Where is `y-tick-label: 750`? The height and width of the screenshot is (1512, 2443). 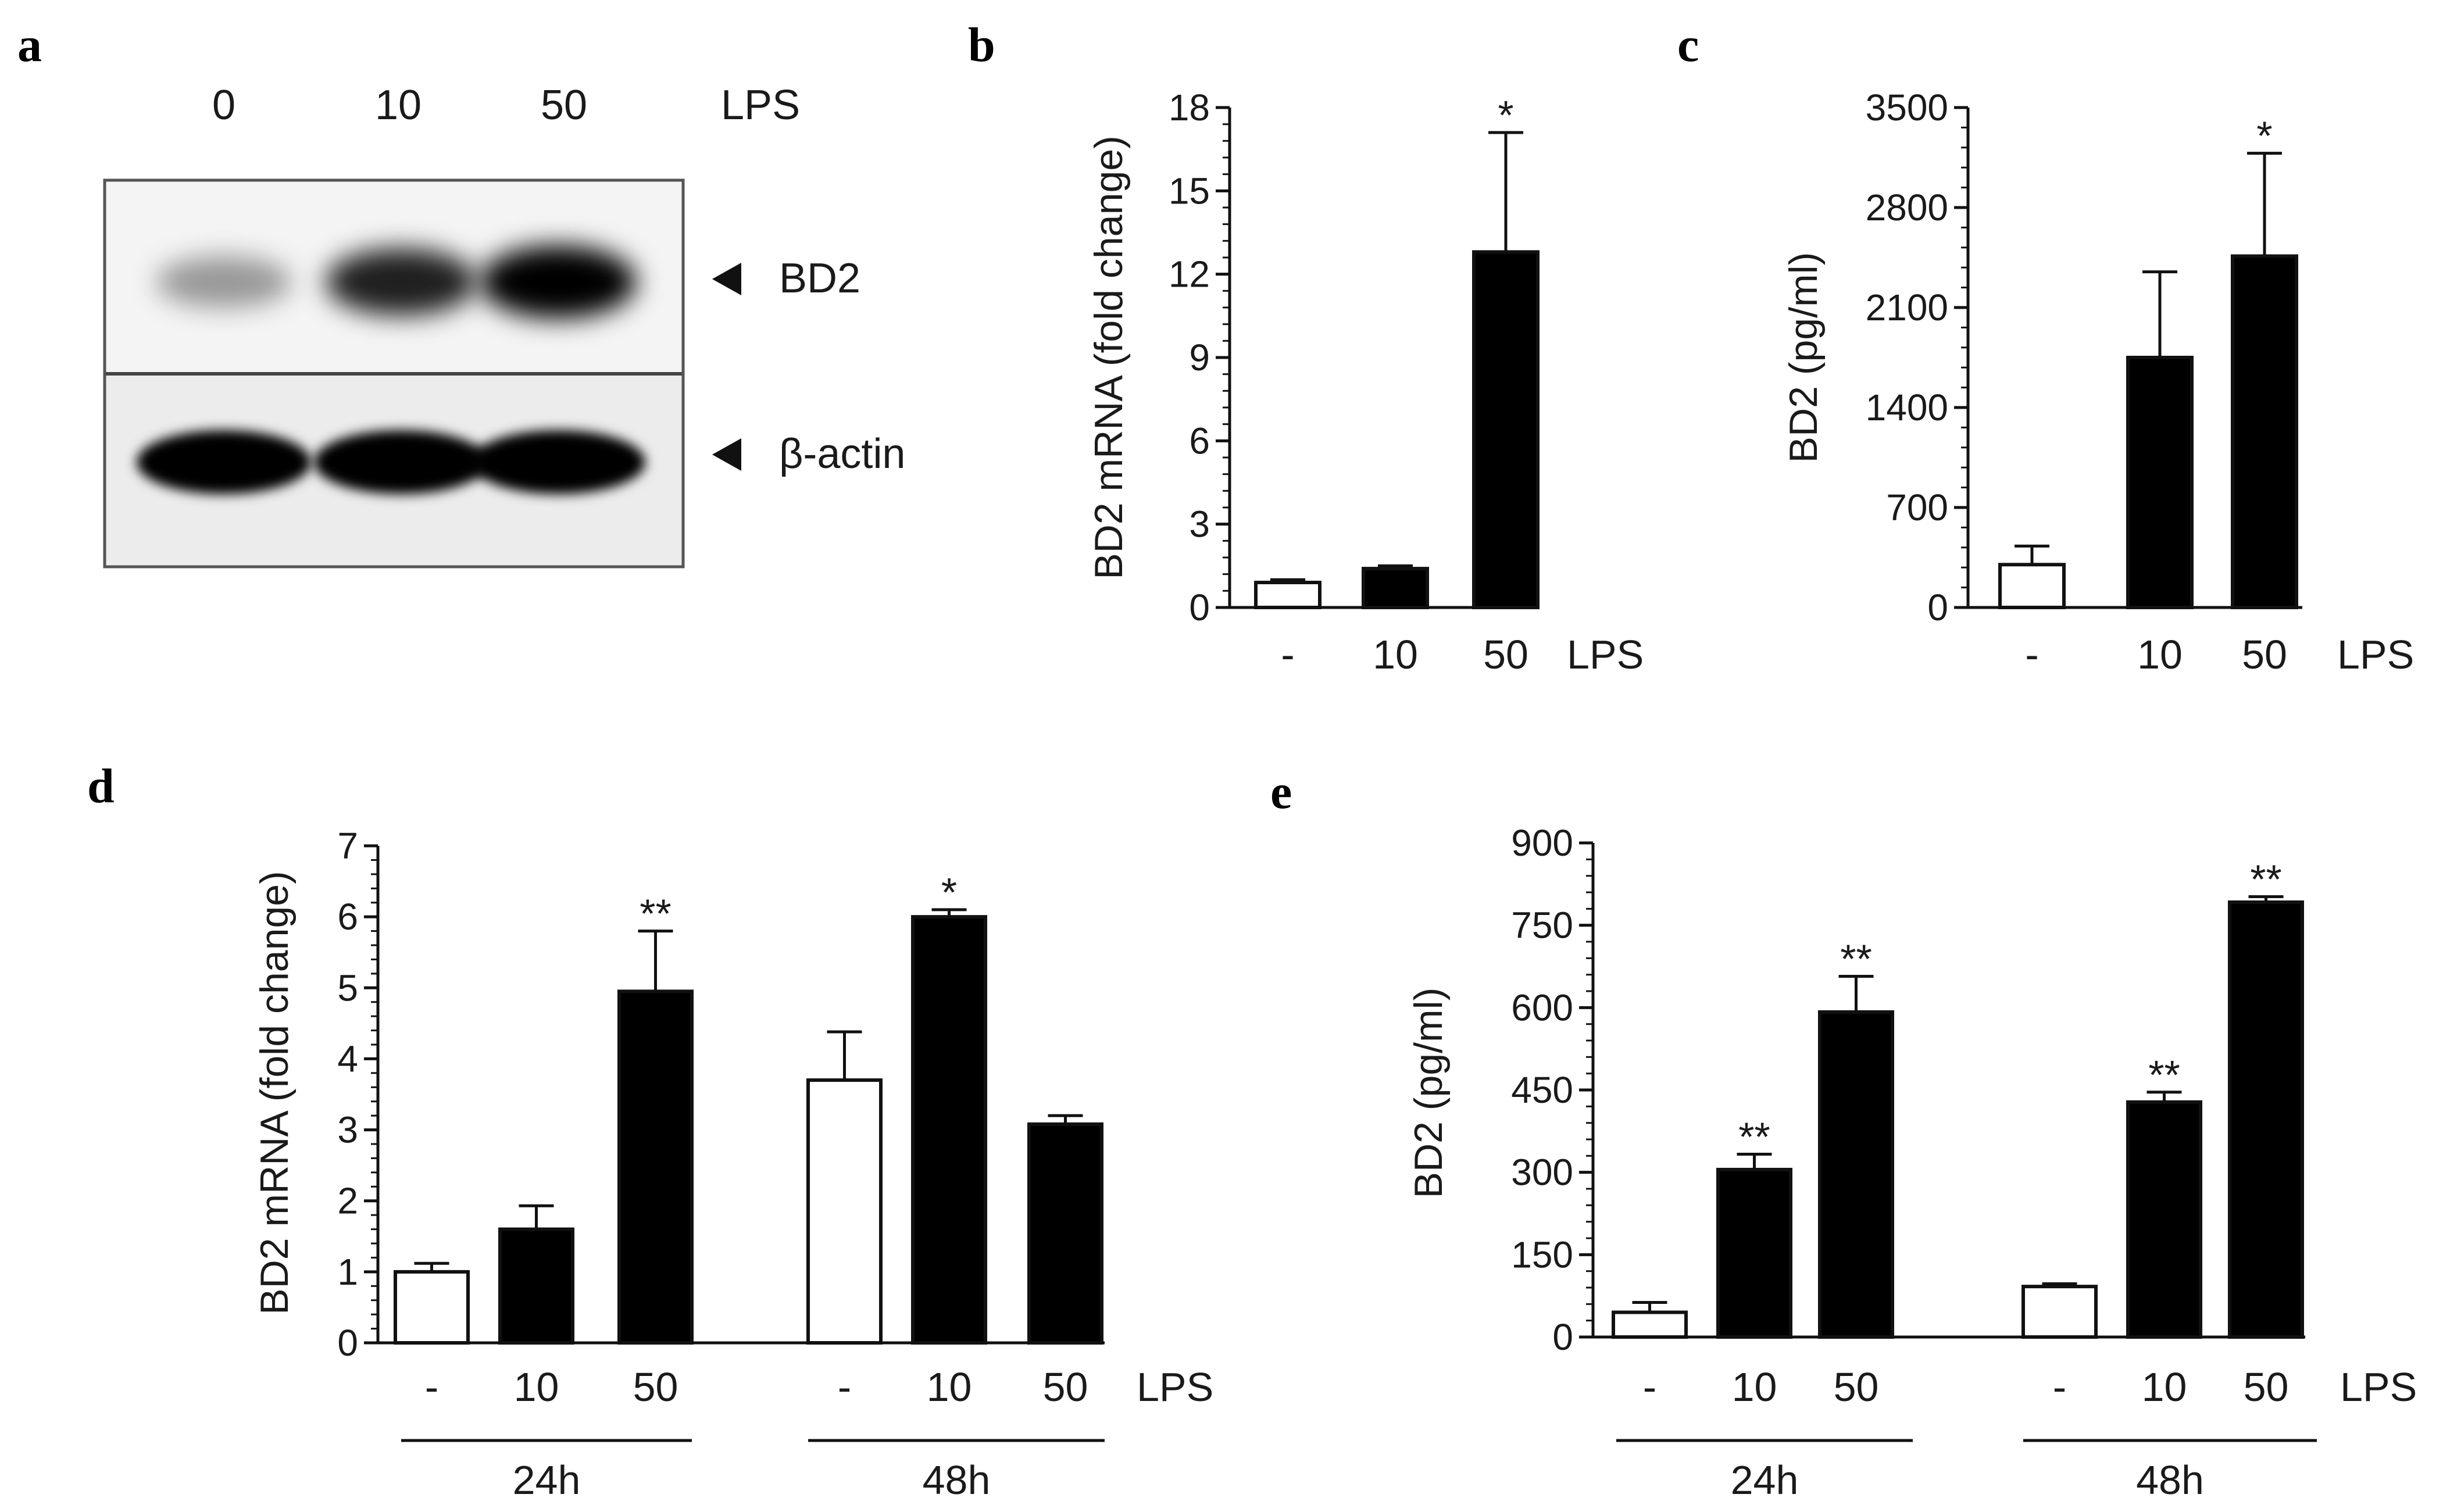
y-tick-label: 750 is located at coordinates (1542, 926).